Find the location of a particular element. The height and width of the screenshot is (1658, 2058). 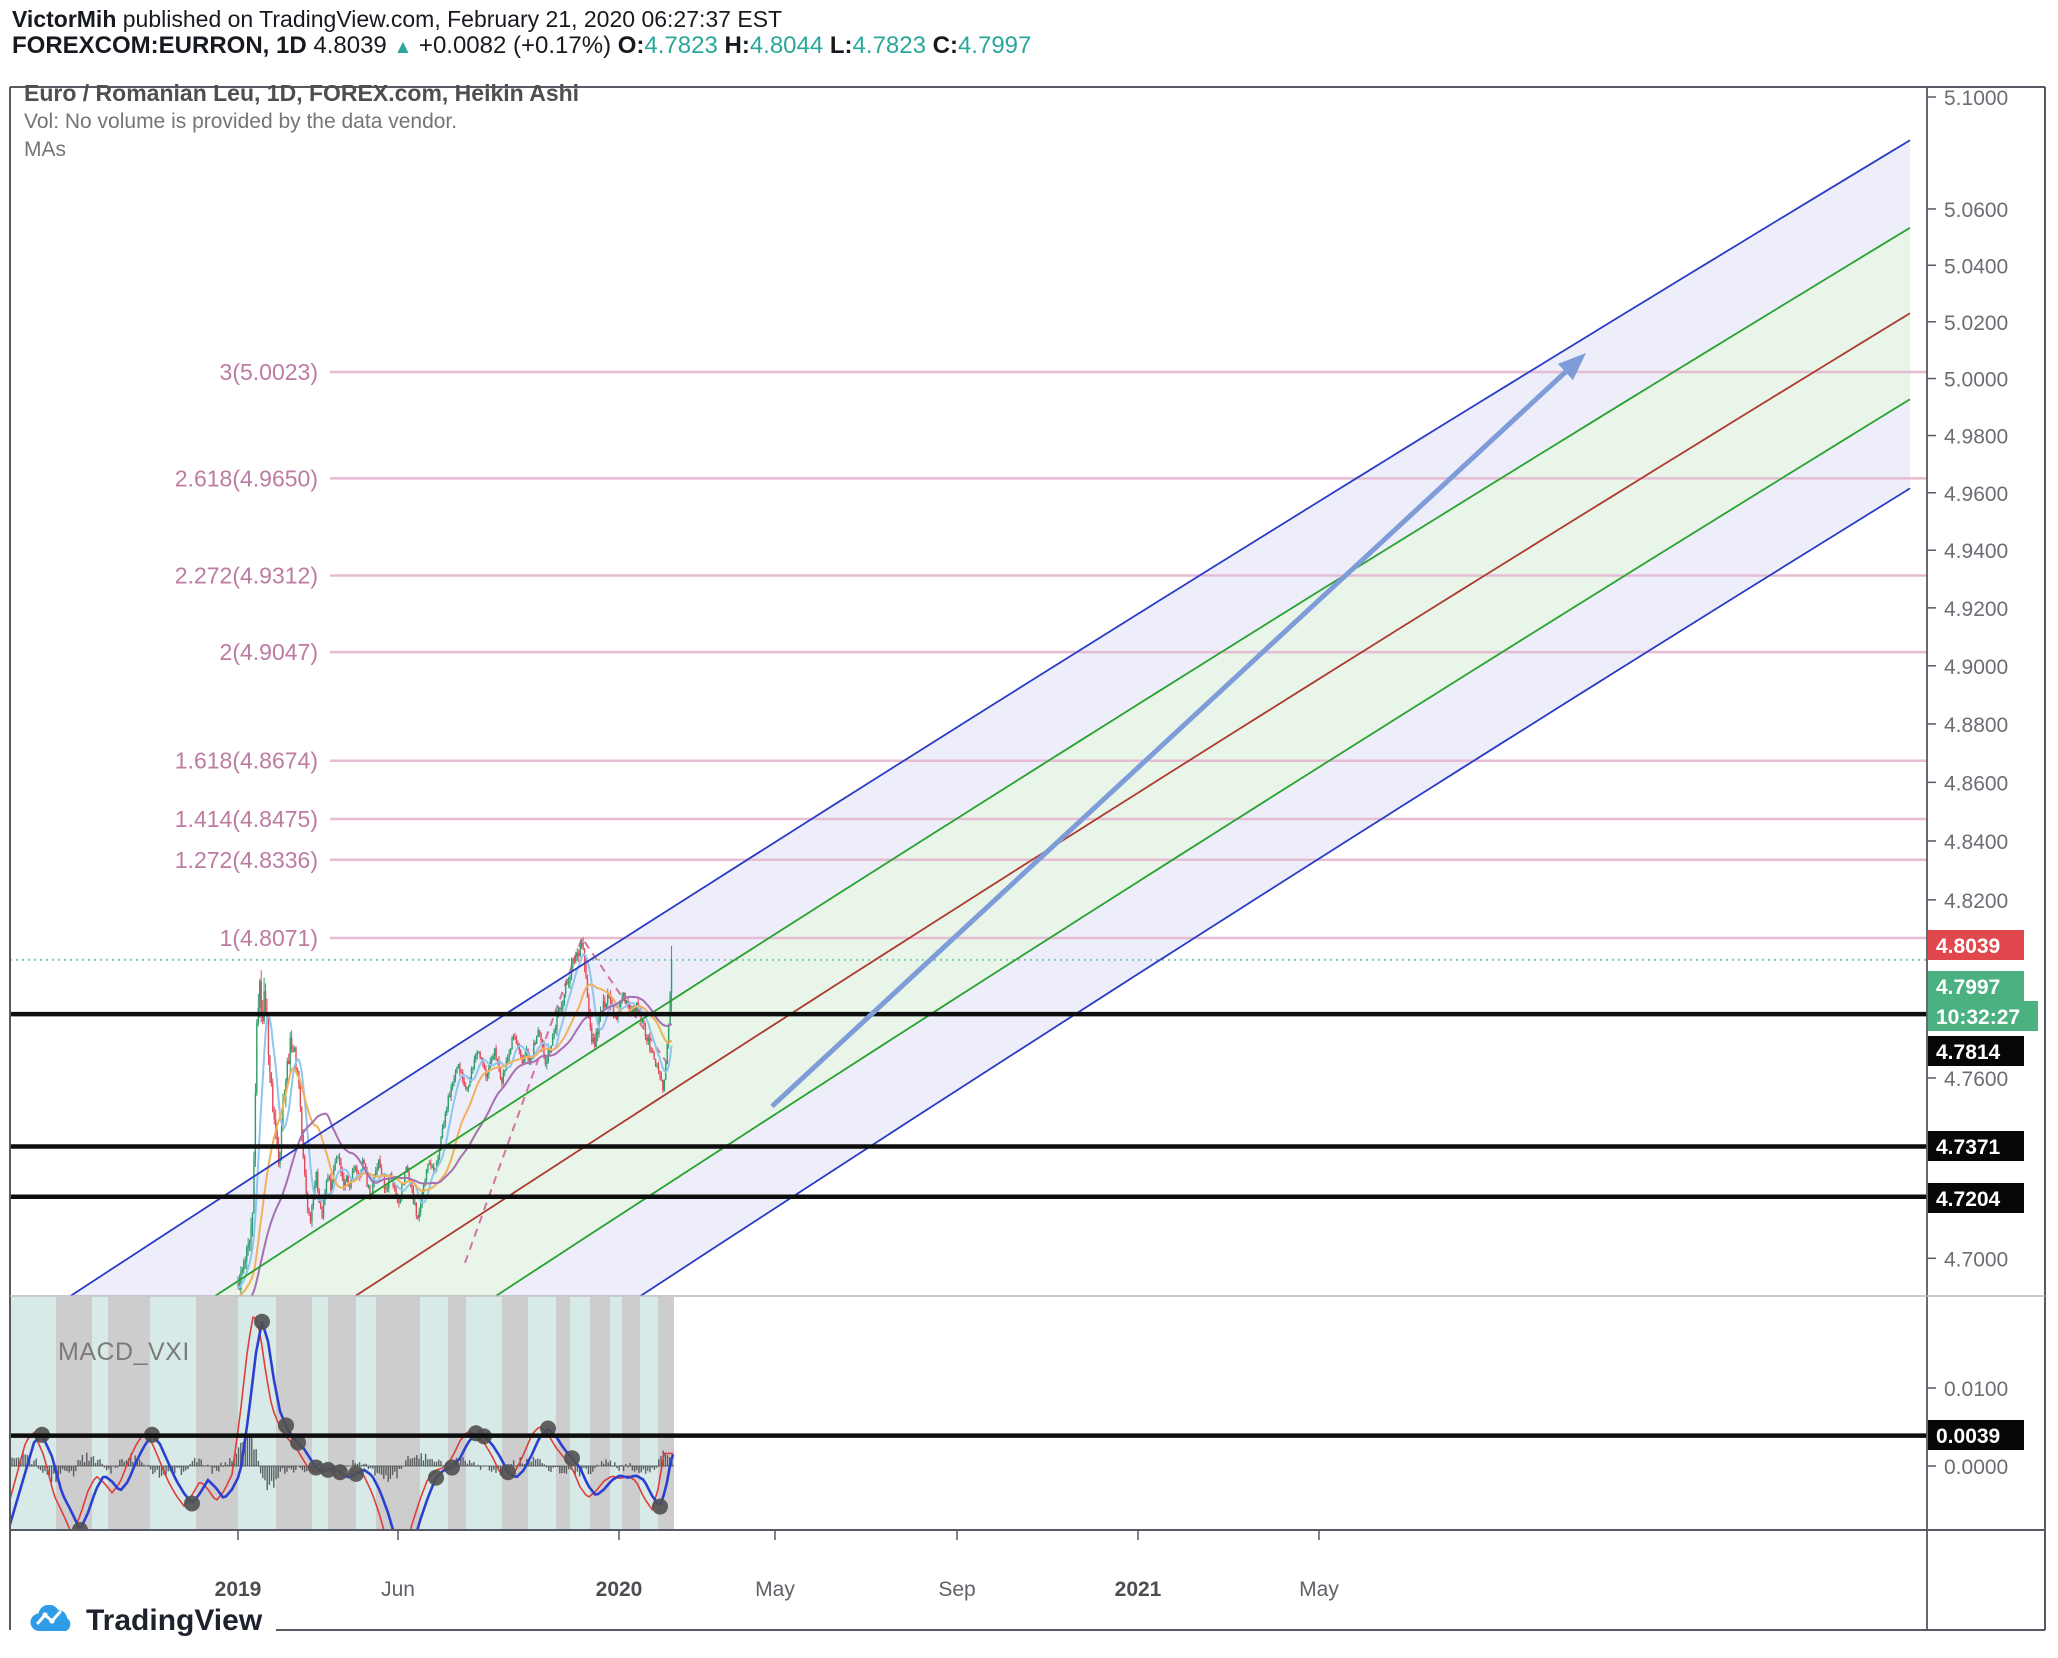

time-tick-label: 2021 is located at coordinates (1138, 1589).